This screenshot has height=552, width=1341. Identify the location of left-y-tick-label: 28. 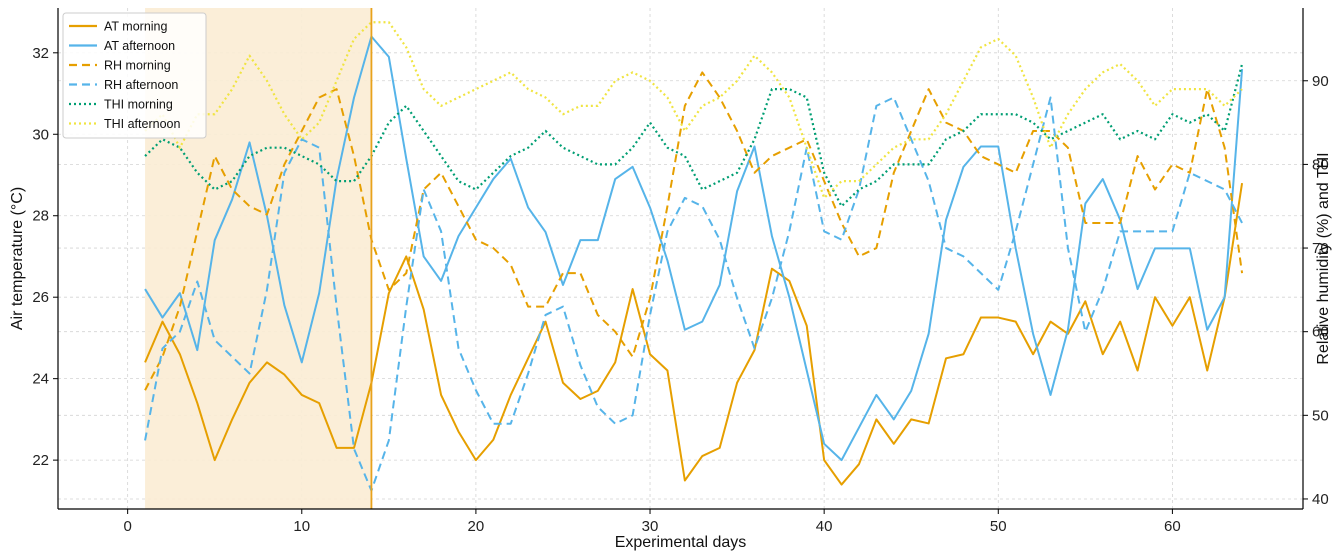
(40, 216).